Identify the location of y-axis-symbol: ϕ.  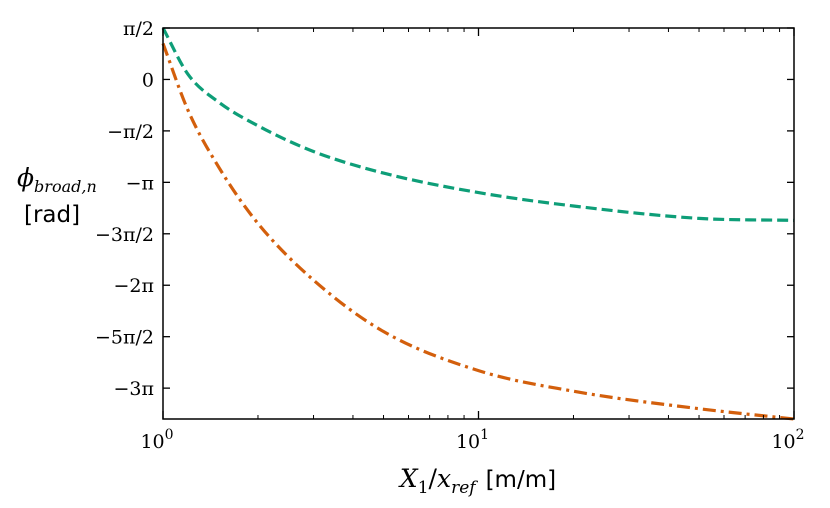
(25, 177).